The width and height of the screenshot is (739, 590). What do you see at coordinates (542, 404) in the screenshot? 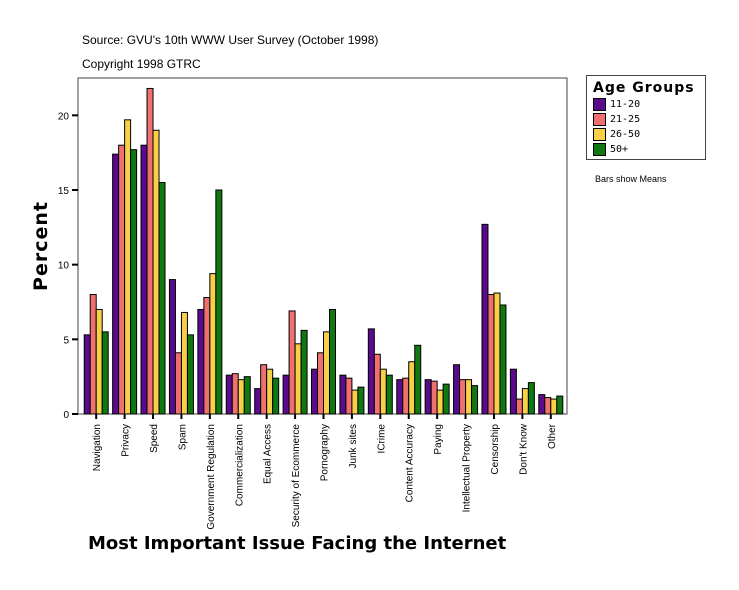
I see `bar-11-20-other` at bounding box center [542, 404].